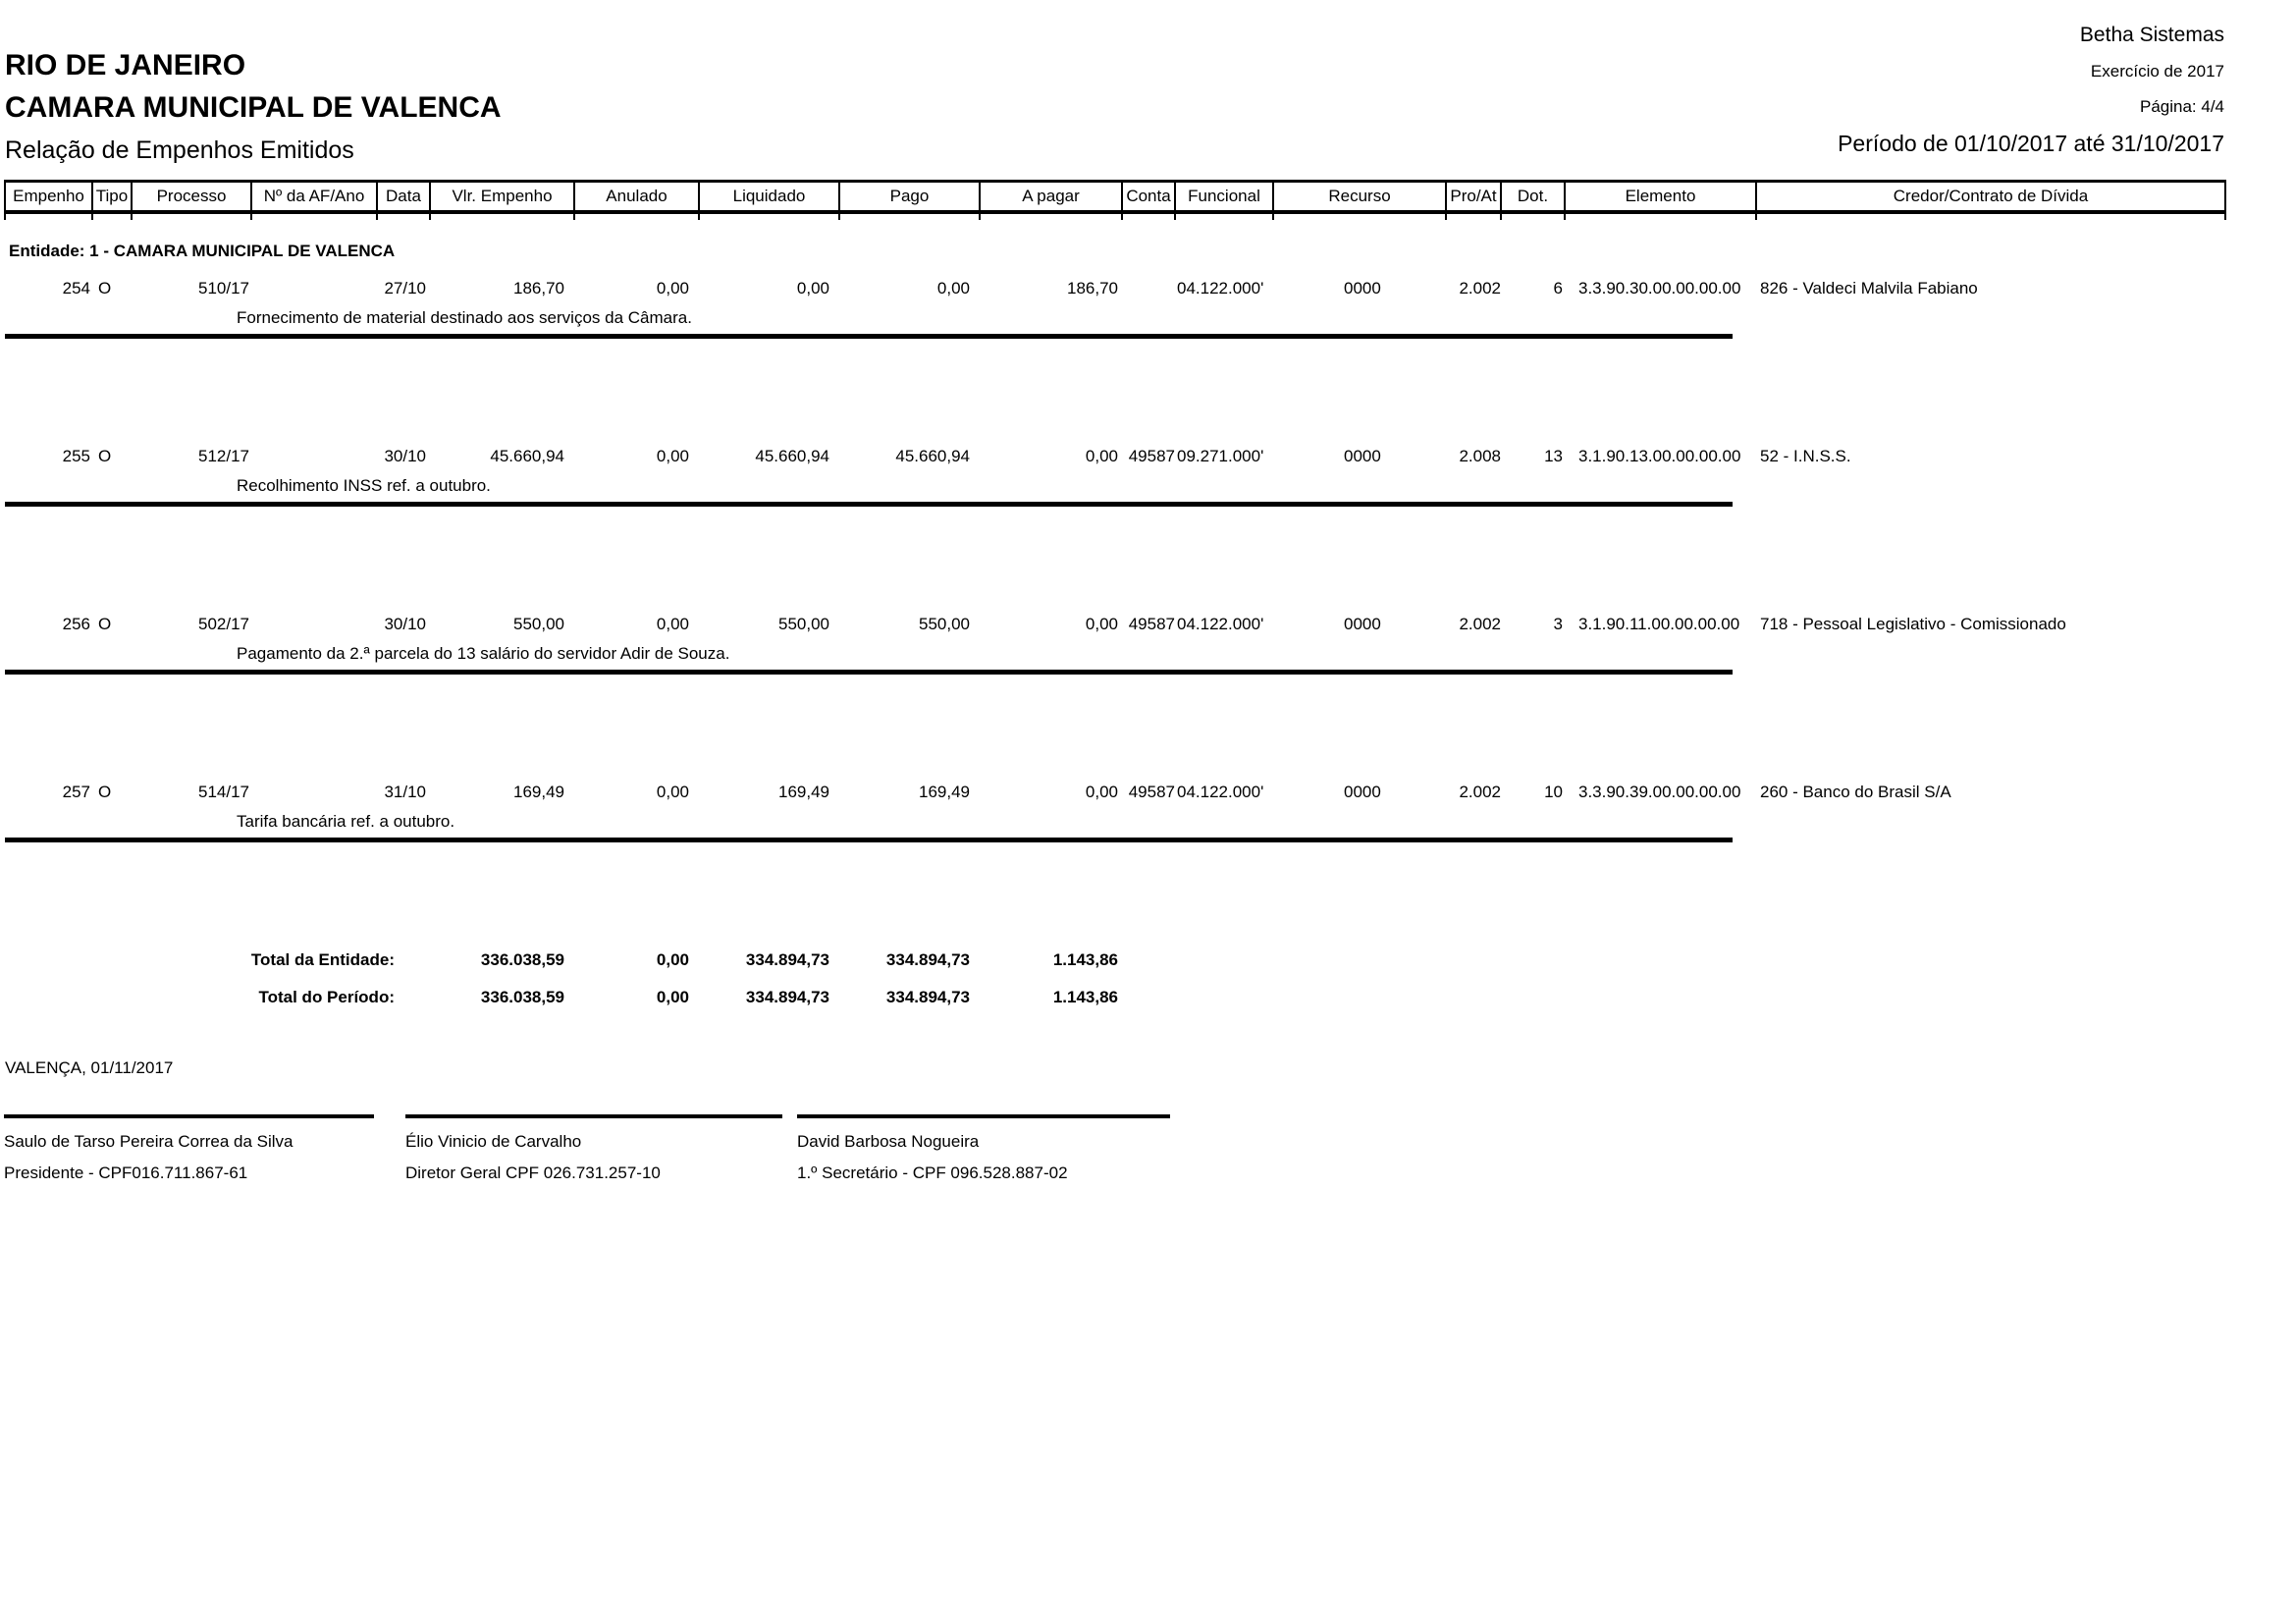 The height and width of the screenshot is (1623, 2296). I want to click on cell-data: 30/10, so click(405, 456).